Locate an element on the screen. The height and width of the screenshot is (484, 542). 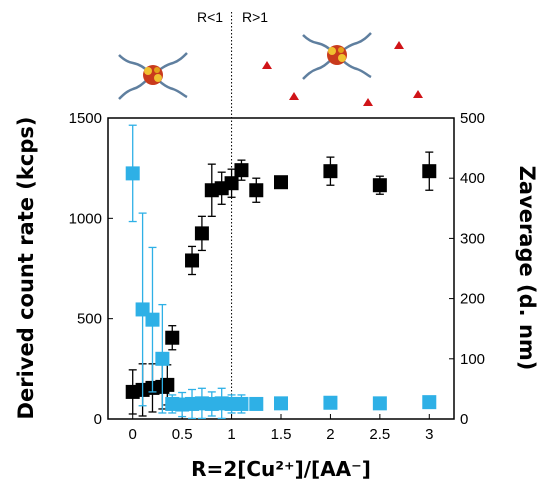
x-tick-label: 1.5 is located at coordinates (281, 434).